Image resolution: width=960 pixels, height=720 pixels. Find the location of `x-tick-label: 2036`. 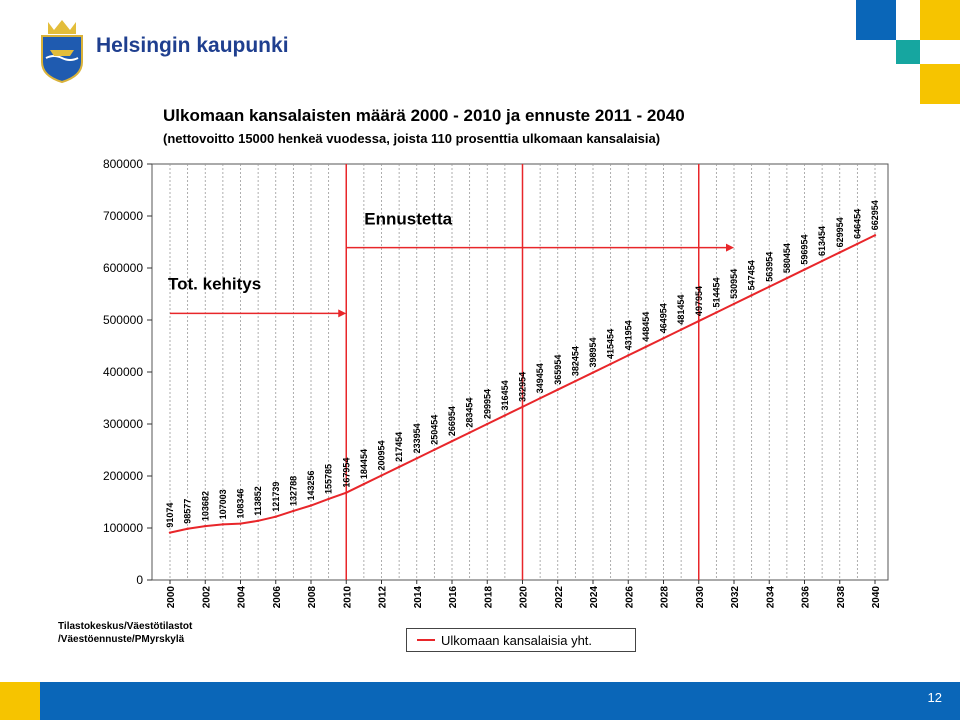

x-tick-label: 2036 is located at coordinates (806, 597).